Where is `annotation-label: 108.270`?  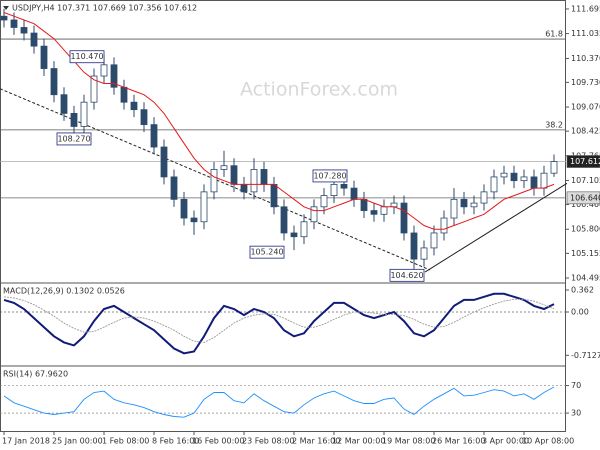 annotation-label: 108.270 is located at coordinates (73, 138).